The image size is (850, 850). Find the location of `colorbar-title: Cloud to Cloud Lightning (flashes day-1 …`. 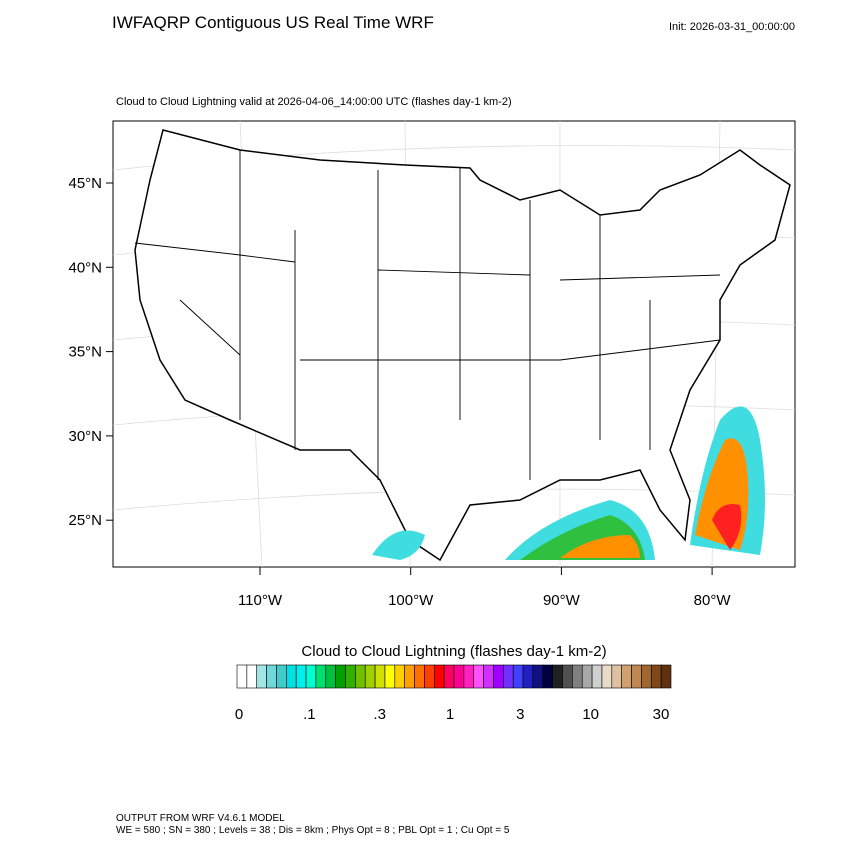

colorbar-title: Cloud to Cloud Lightning (flashes day-1 … is located at coordinates (453, 651).